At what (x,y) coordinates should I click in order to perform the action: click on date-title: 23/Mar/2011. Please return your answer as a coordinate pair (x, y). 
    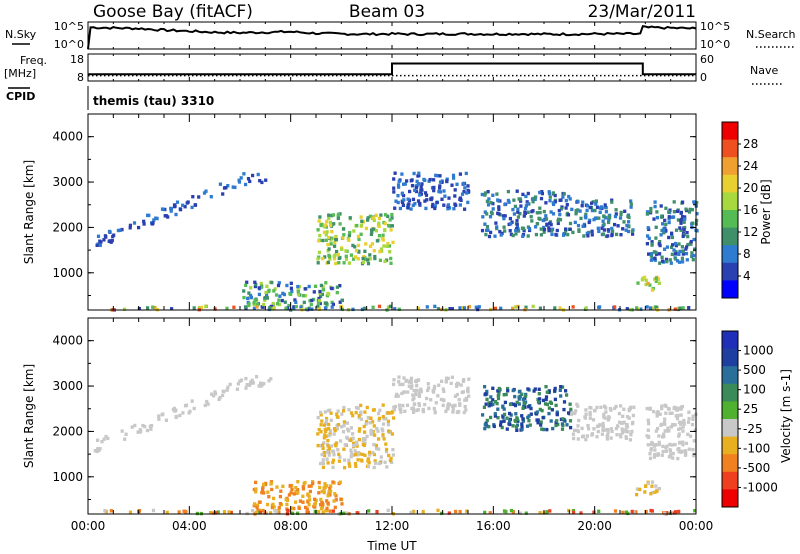
    Looking at the image, I should click on (642, 12).